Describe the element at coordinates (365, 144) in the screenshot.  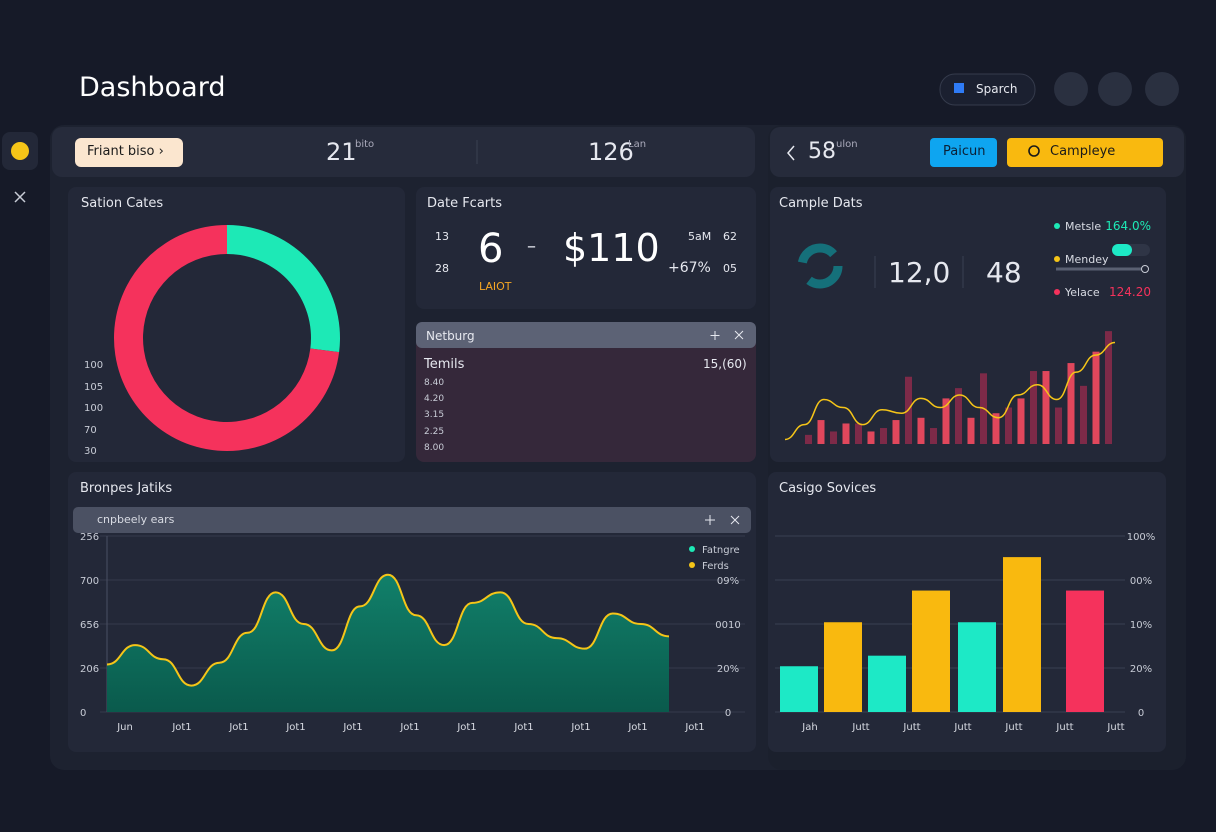
I see `stat-unit: bito` at that location.